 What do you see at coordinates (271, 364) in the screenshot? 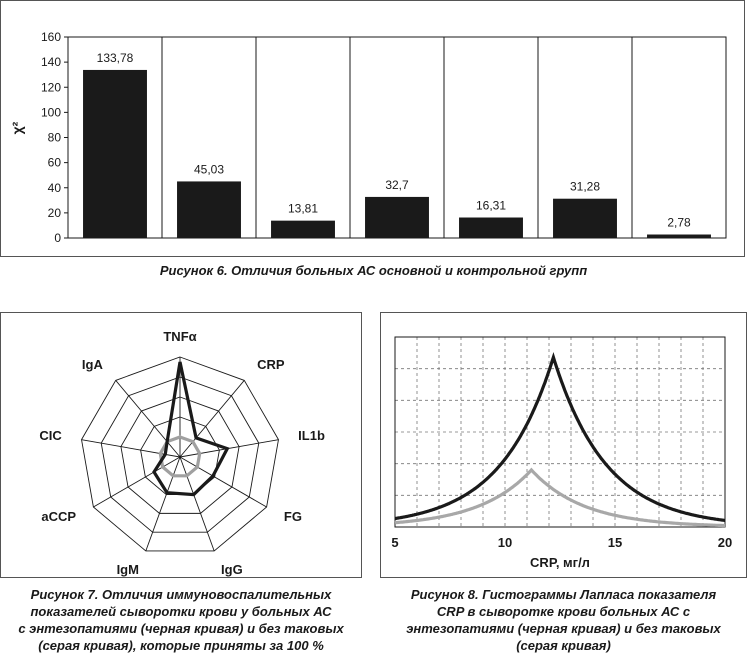
I see `radar-axis-label: CRP` at bounding box center [271, 364].